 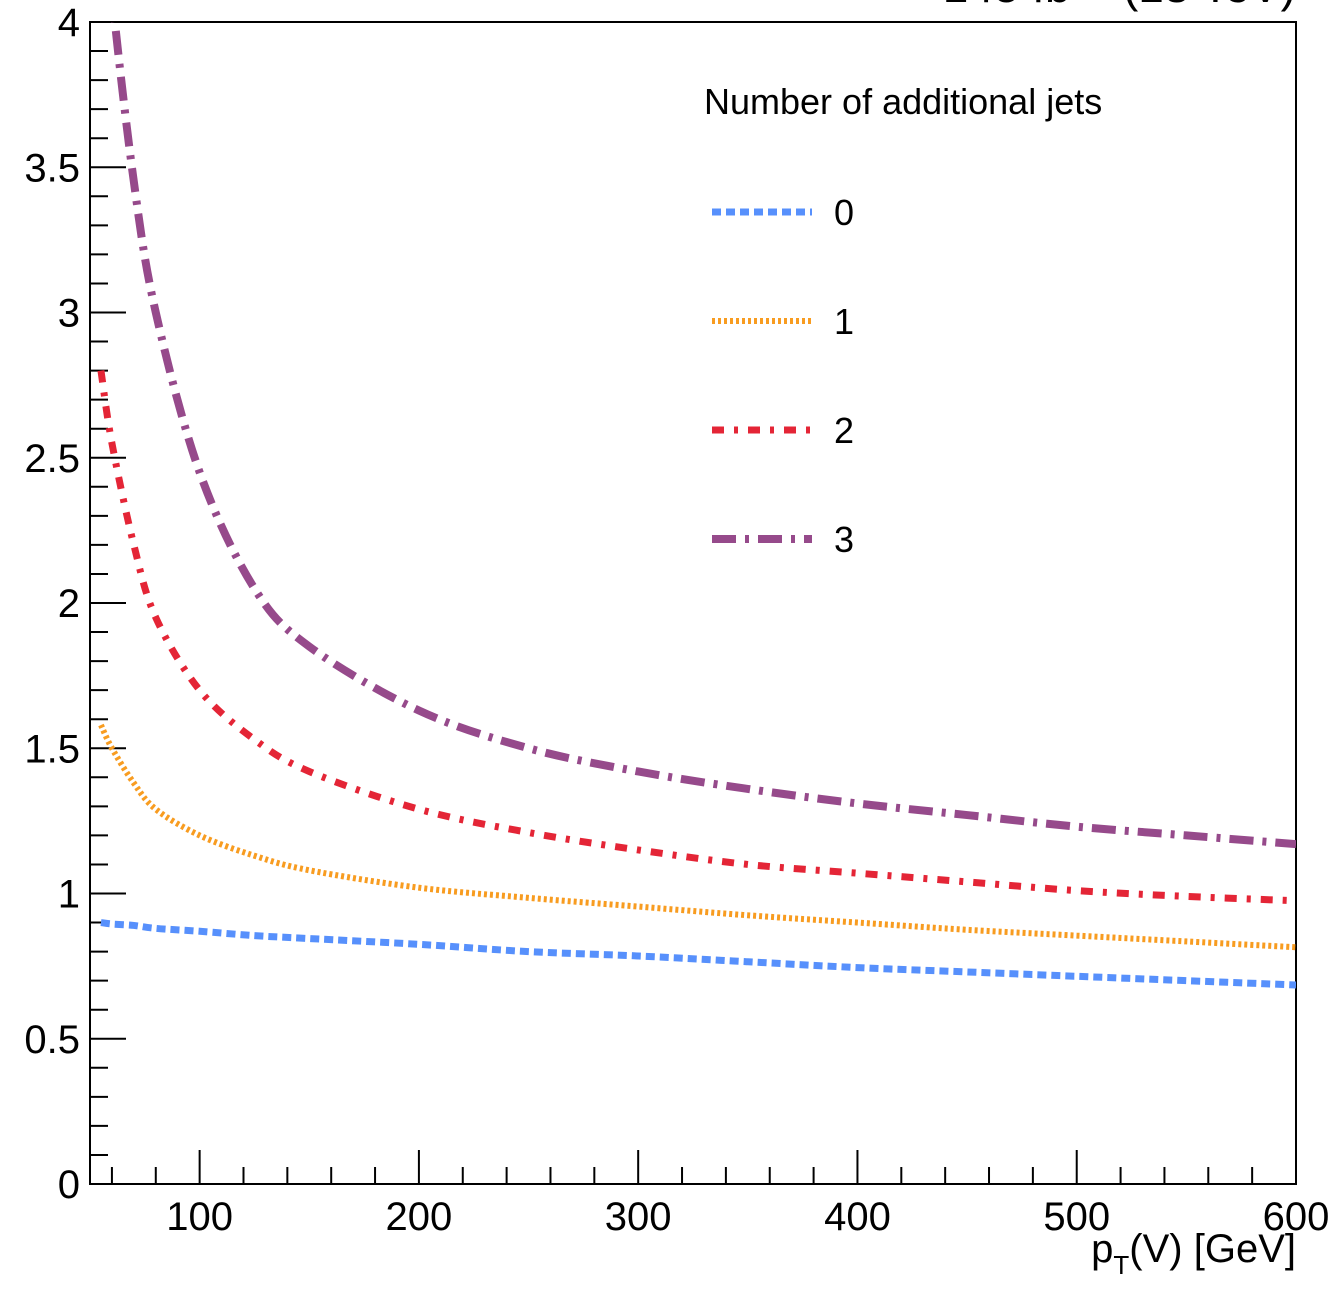 I want to click on y-axis-ticks, so click(x=108, y=603).